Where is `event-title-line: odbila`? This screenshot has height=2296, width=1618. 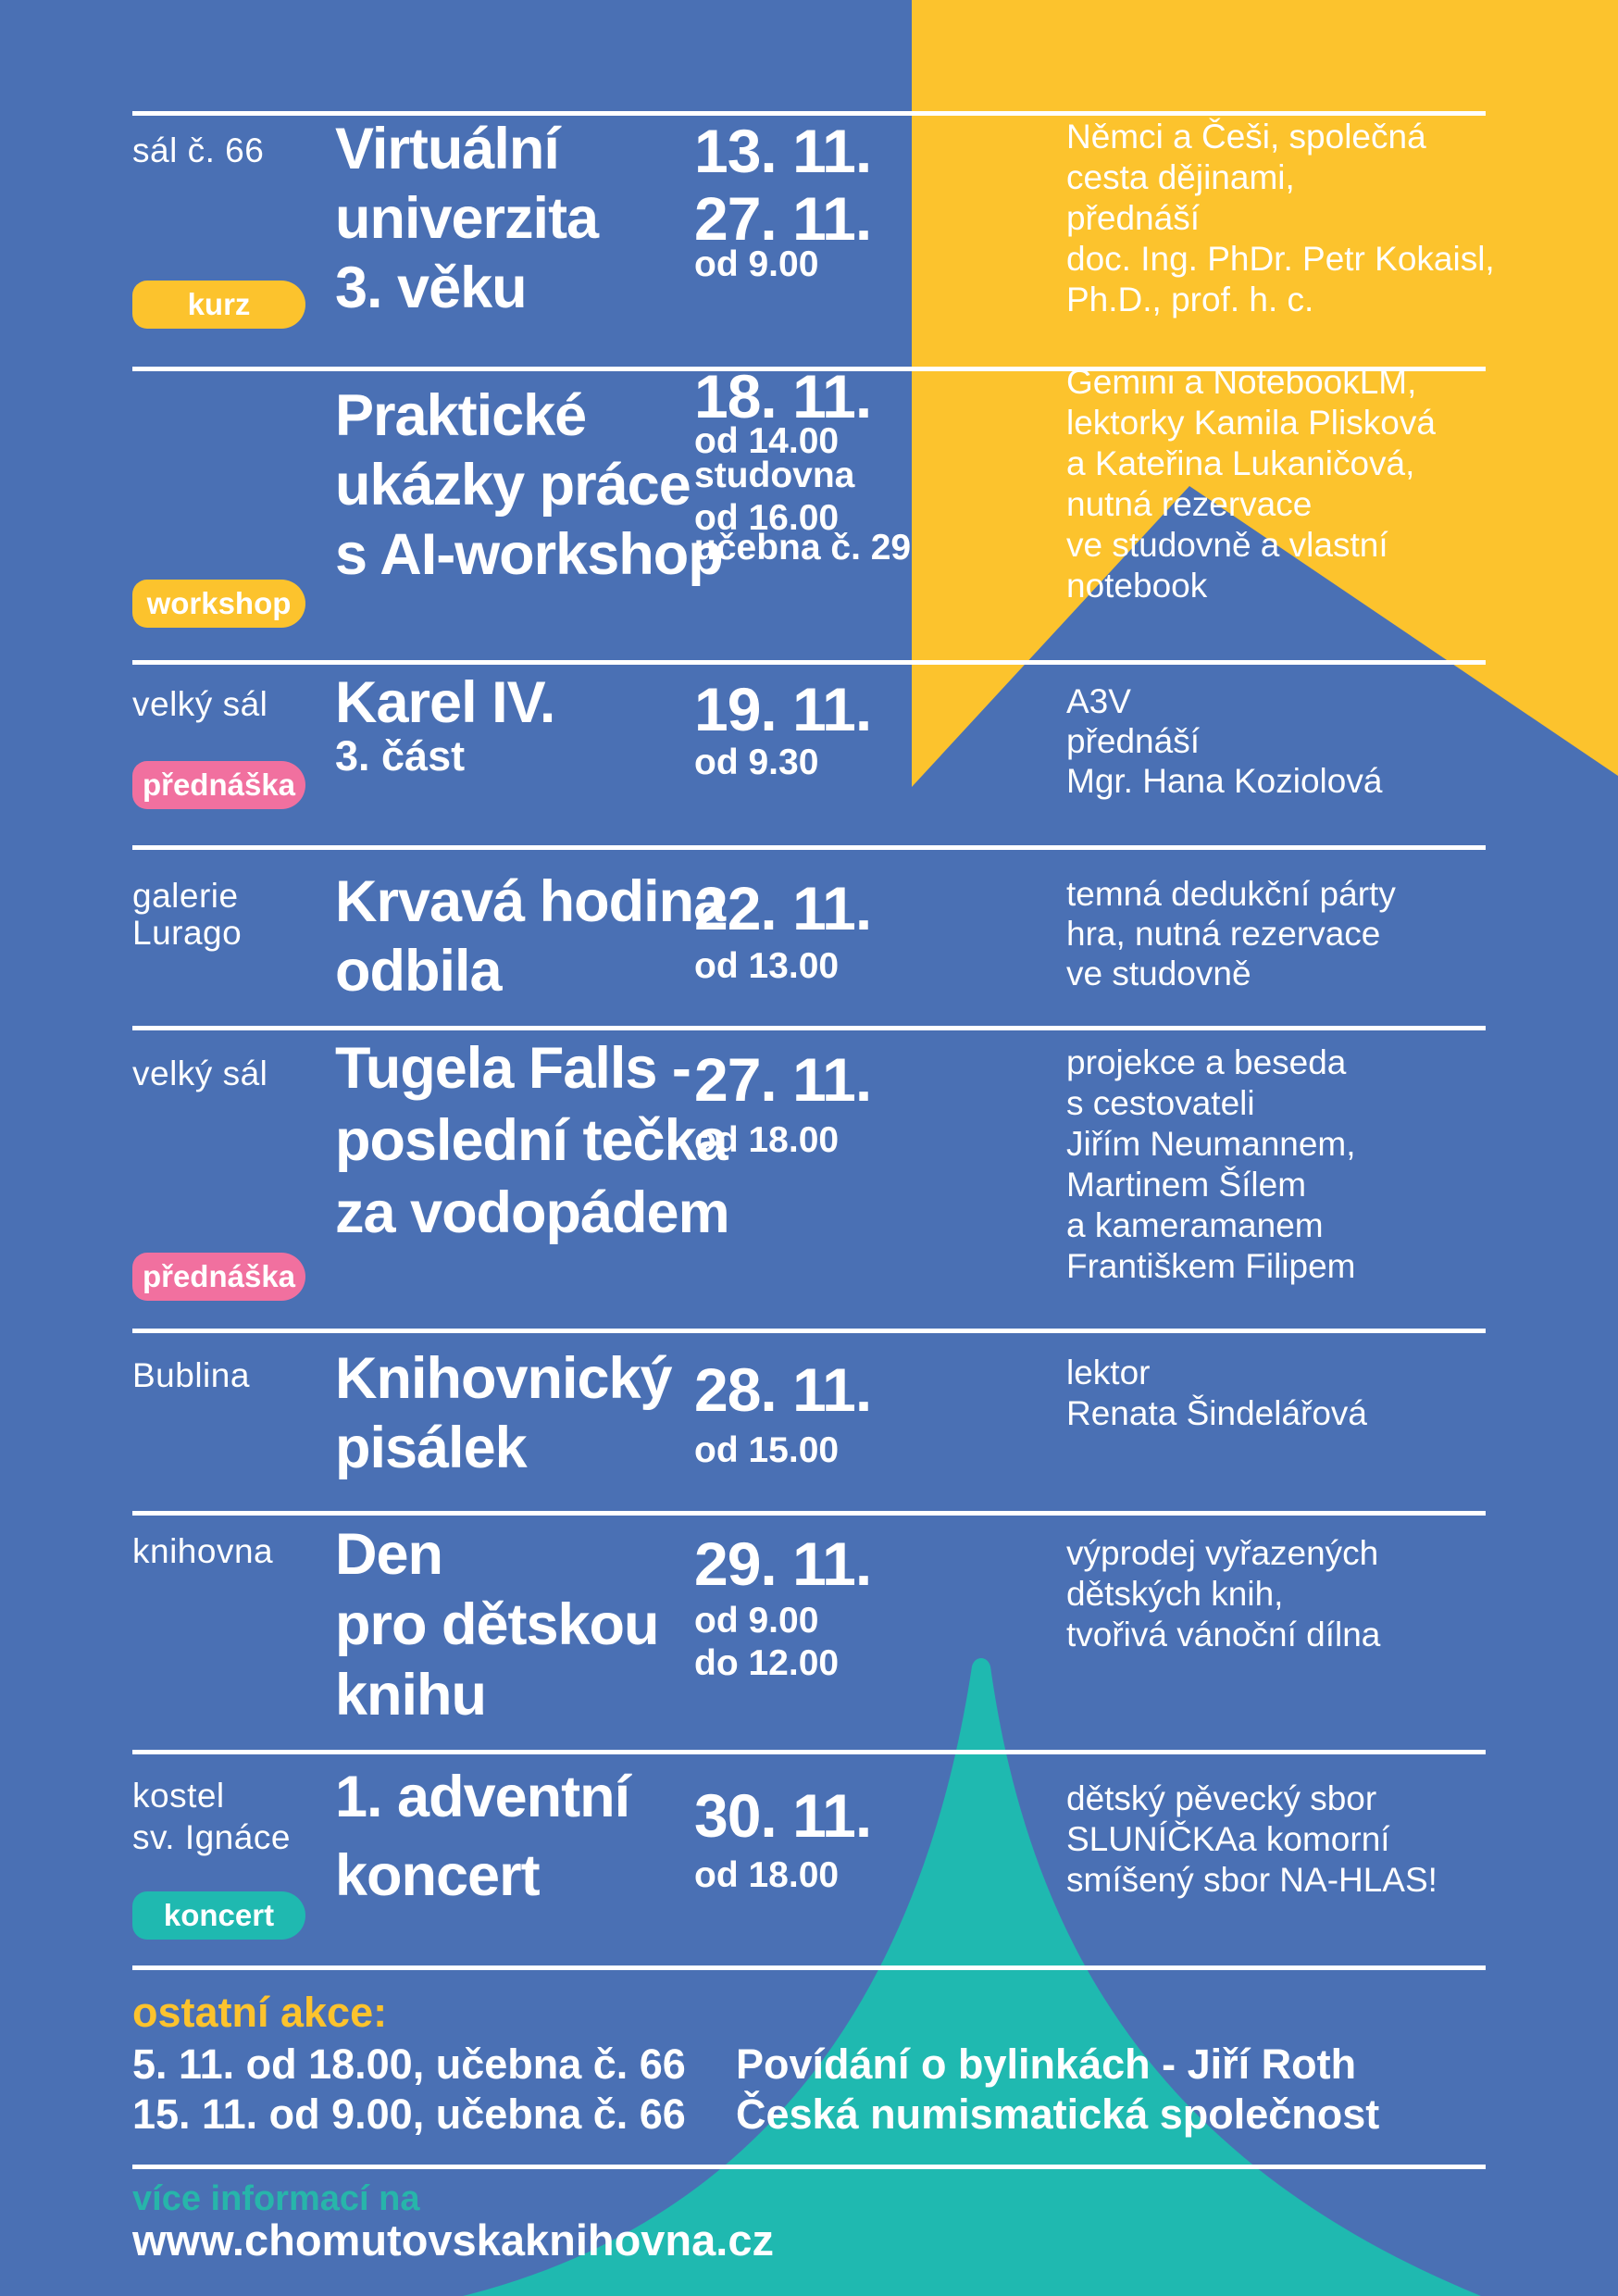
event-title-line: odbila is located at coordinates (418, 971).